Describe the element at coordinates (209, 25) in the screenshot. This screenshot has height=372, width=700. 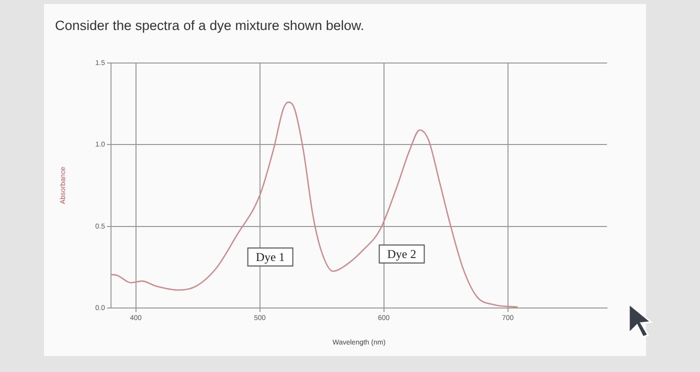
I see `chart-title: Consider the spectra of a dye mixture shown below.` at that location.